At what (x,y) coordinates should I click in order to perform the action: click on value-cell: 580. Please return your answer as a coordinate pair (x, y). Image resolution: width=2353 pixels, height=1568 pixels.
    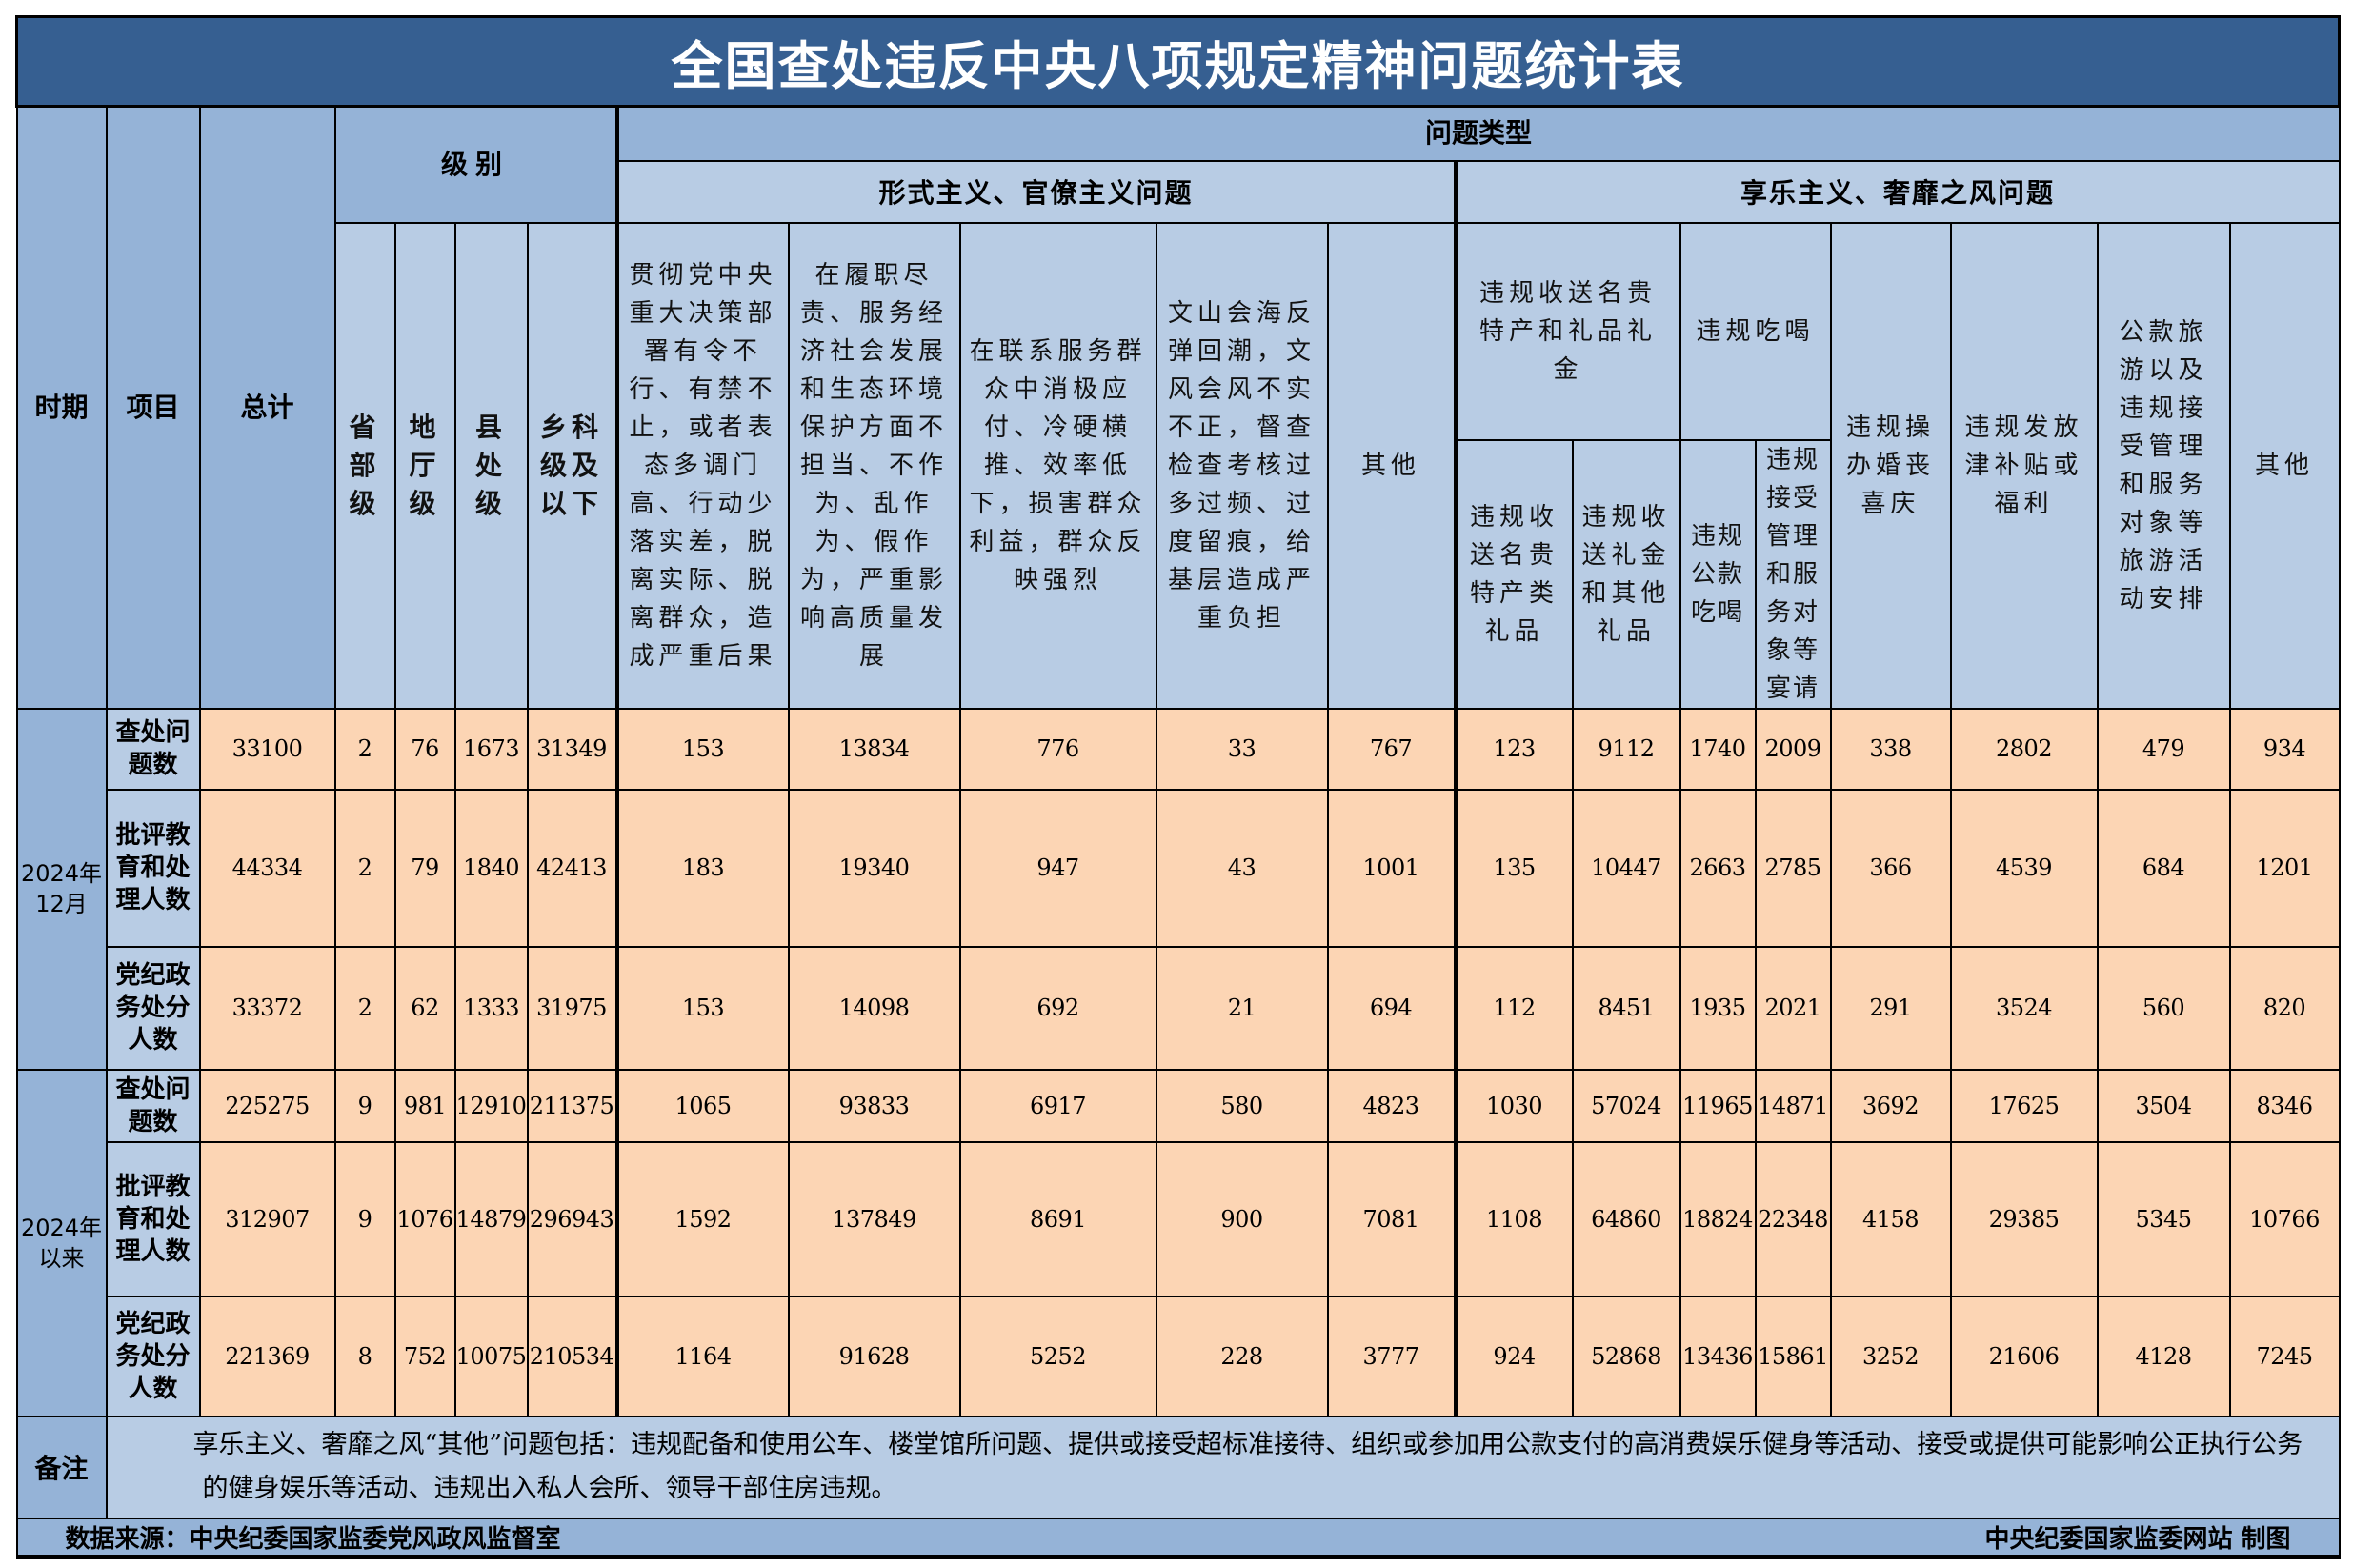
    Looking at the image, I should click on (1242, 1105).